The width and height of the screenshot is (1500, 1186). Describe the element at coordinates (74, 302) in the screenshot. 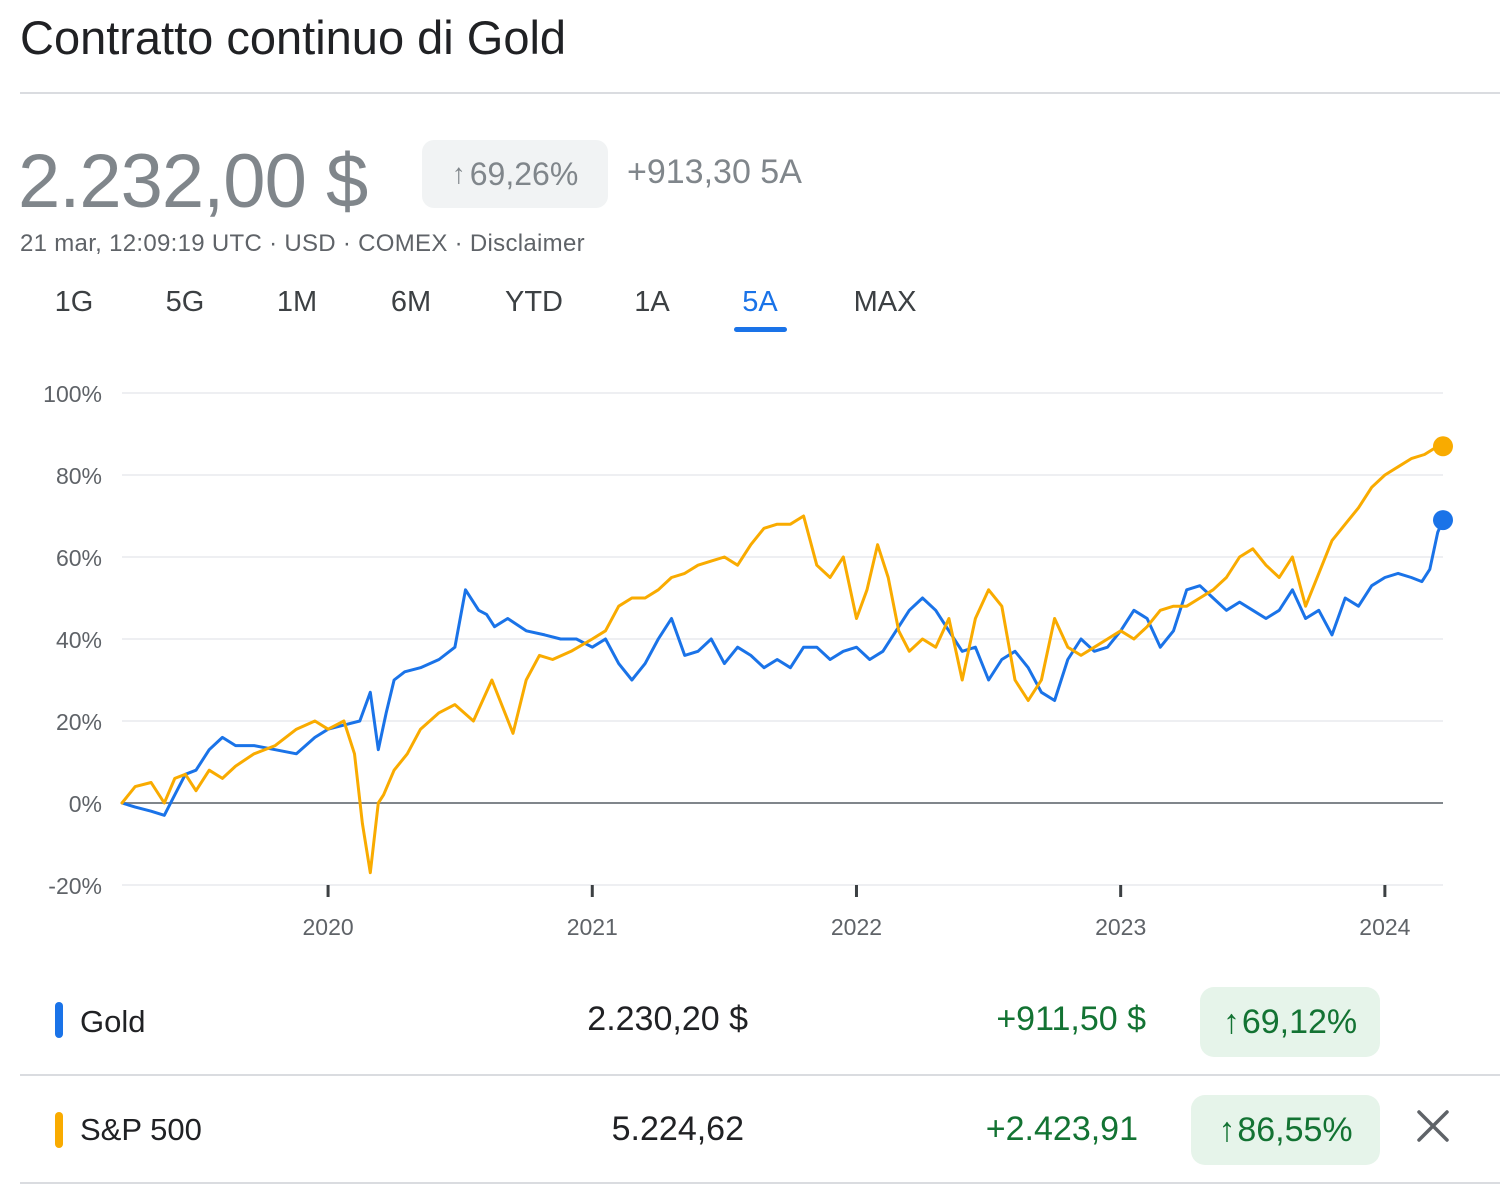

I see `tab-1g: 1G` at that location.